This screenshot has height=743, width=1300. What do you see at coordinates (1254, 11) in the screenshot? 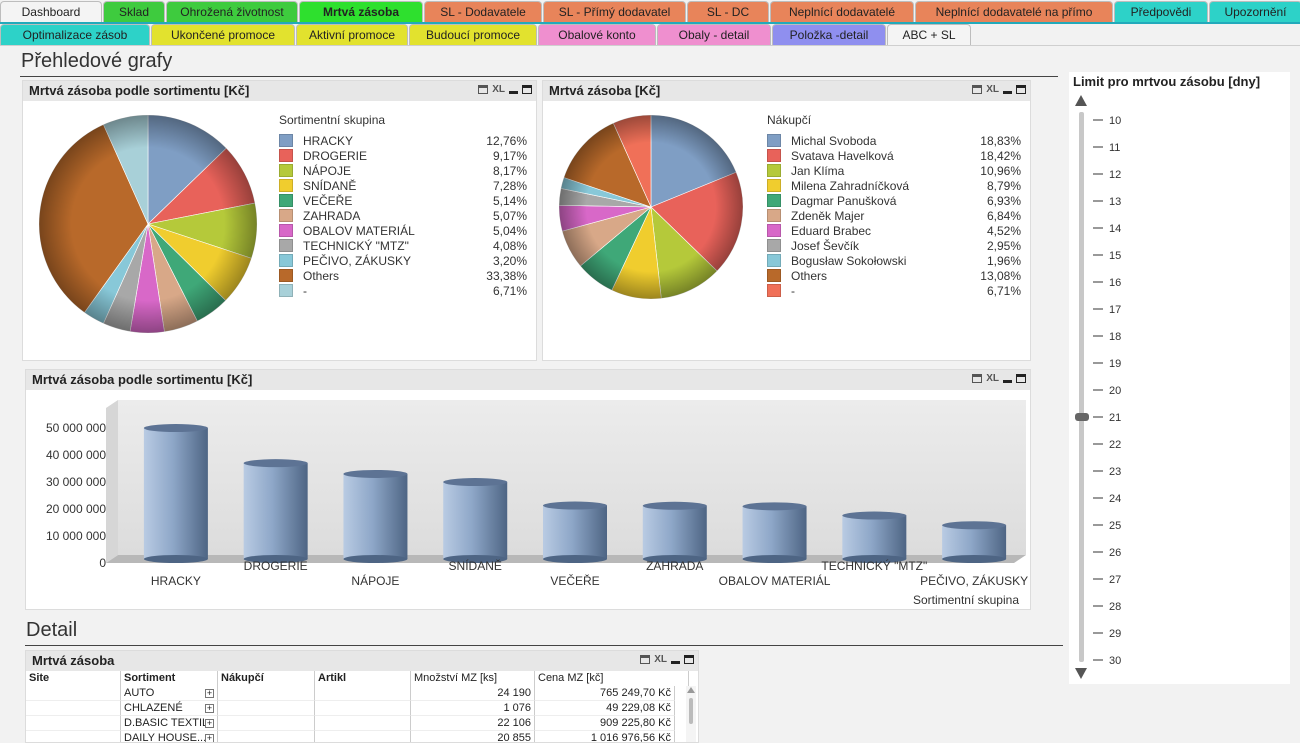
I see `tab-upozorn-n-: Upozornění` at bounding box center [1254, 11].